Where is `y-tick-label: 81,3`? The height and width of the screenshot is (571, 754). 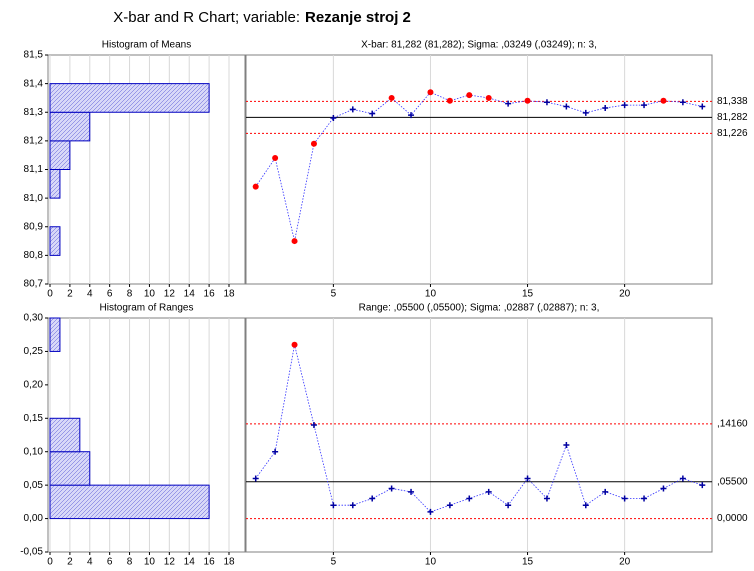
y-tick-label: 81,3 is located at coordinates (34, 112).